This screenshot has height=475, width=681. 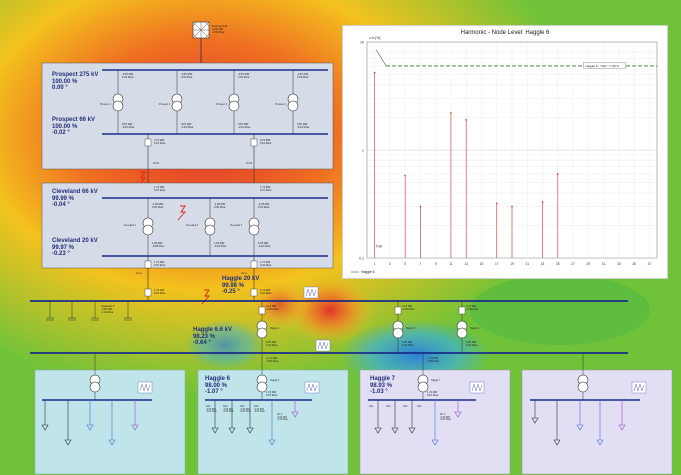 I want to click on feeder-lines-cleveland-haggle, so click(x=201, y=278).